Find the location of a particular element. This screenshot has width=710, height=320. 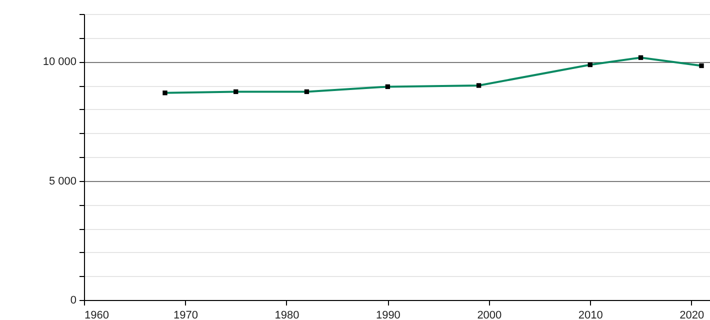

x-tick-label: 2020 is located at coordinates (692, 315).